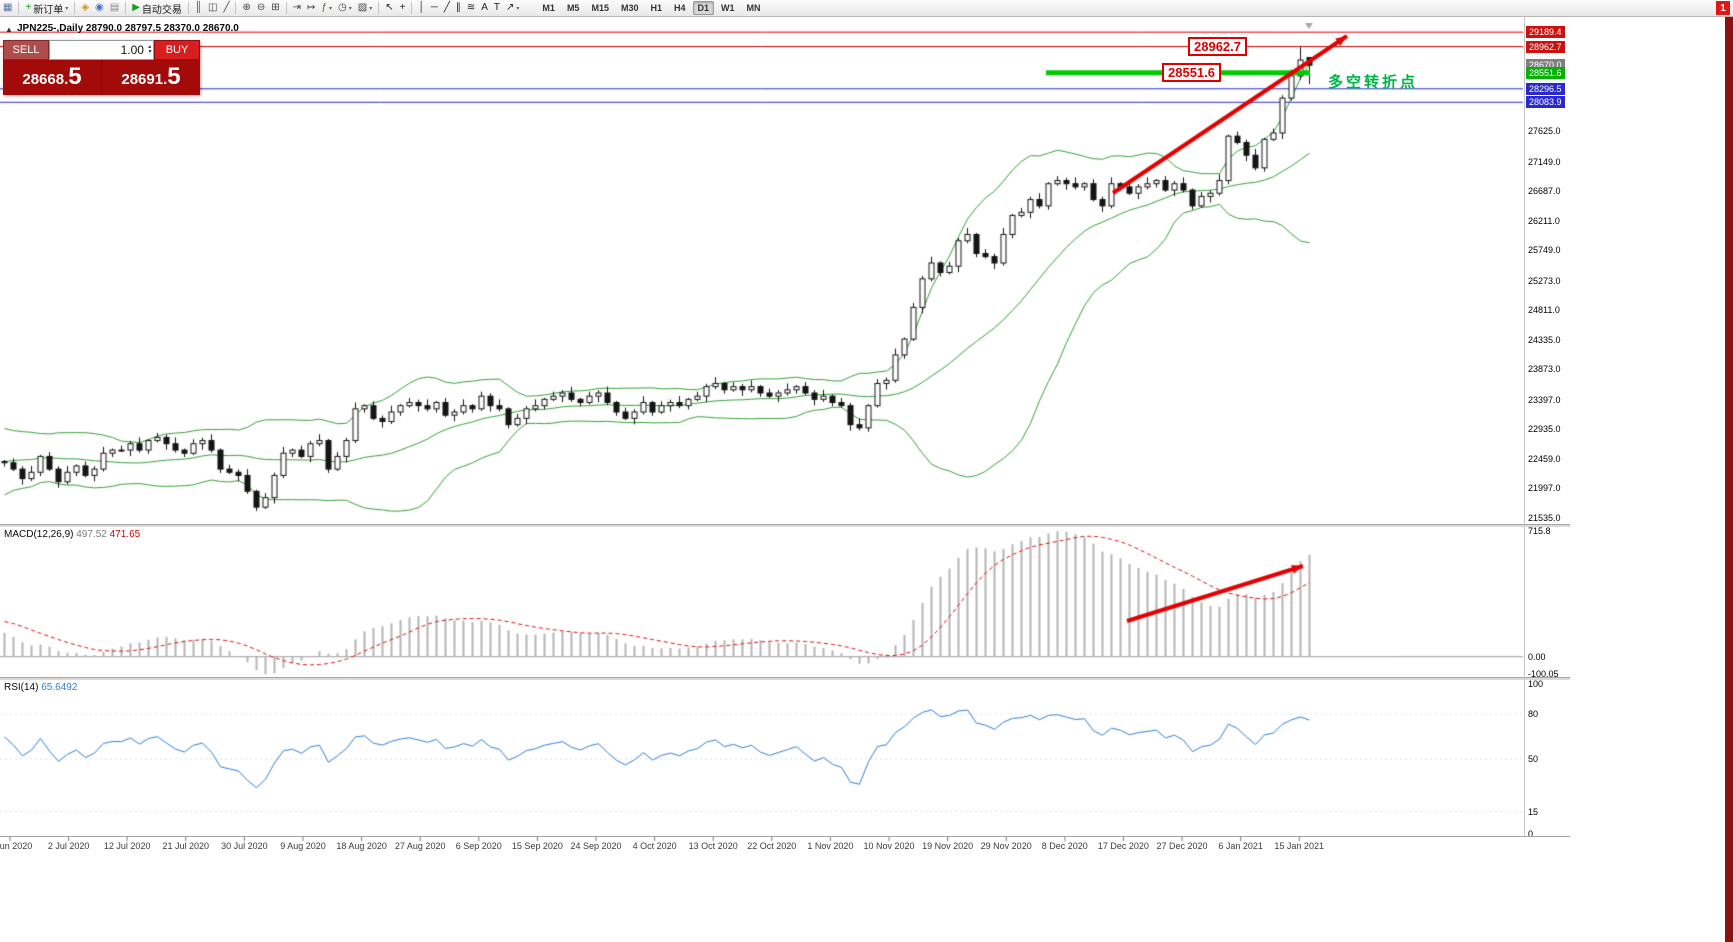 This screenshot has height=942, width=1733. What do you see at coordinates (1064, 846) in the screenshot?
I see `date-axis-label: 8 Dec 2020` at bounding box center [1064, 846].